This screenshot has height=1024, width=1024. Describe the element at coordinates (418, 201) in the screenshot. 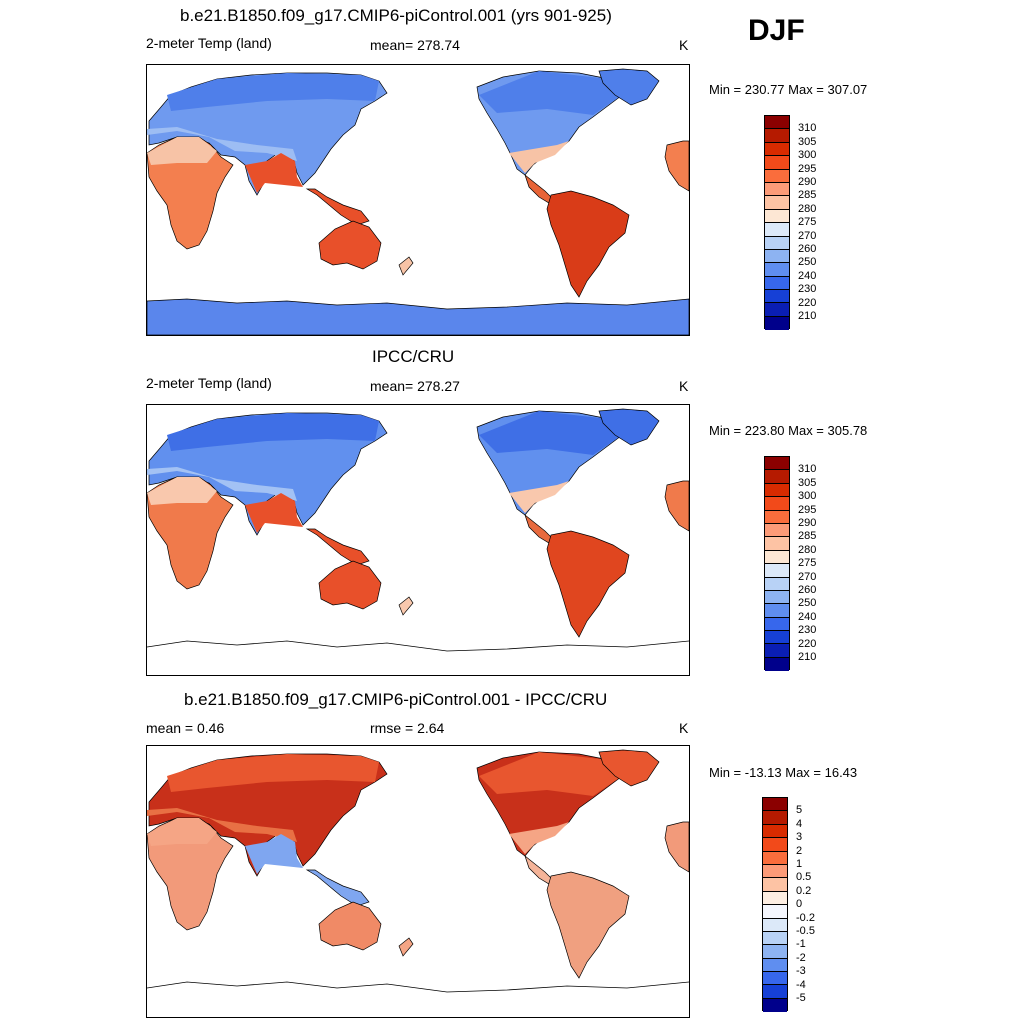

I see `panel-1-map-svg` at that location.